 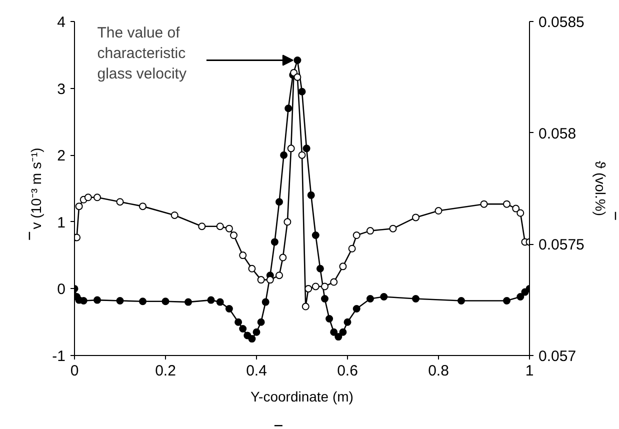 I want to click on y-tick-label: 4, so click(x=61, y=22).